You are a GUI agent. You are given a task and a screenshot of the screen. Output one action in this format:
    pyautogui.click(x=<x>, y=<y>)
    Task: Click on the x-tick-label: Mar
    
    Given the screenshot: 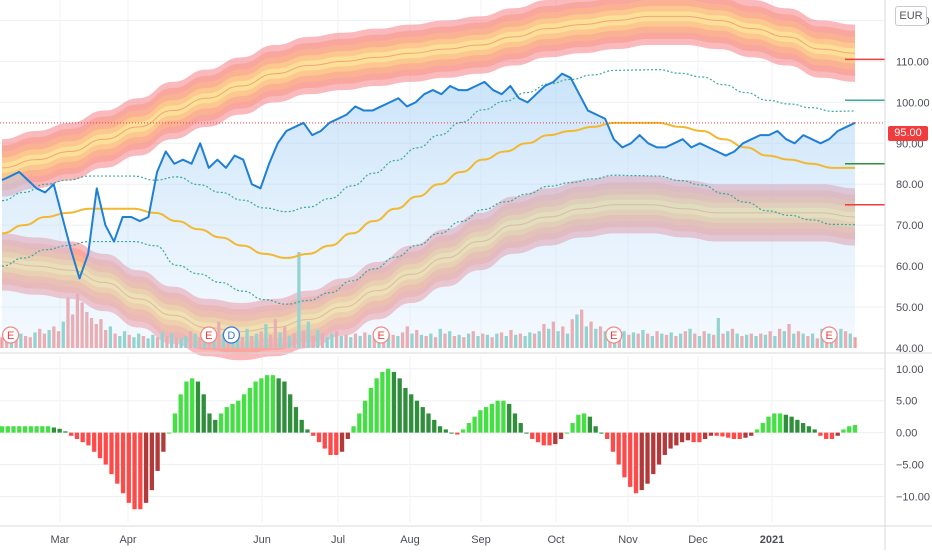 What is the action you would take?
    pyautogui.click(x=60, y=540)
    